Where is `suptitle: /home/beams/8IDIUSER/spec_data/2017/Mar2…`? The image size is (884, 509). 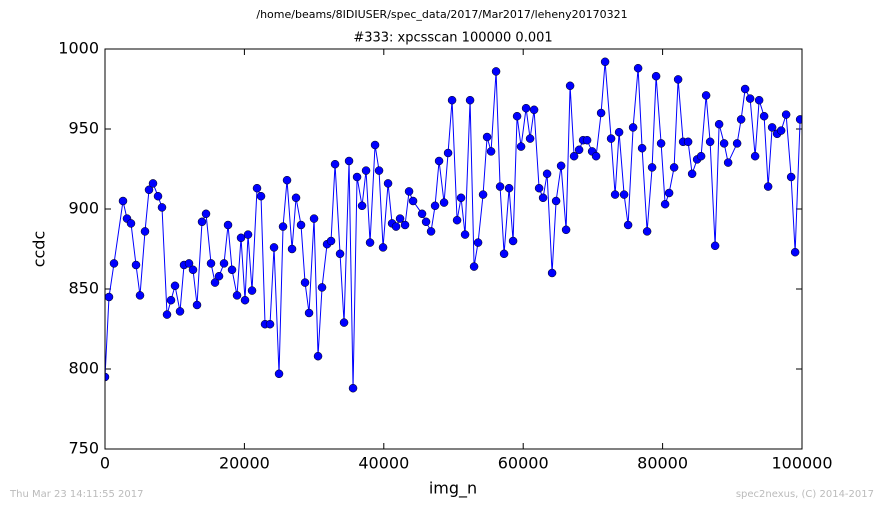 suptitle: /home/beams/8IDIUSER/spec_data/2017/Mar2… is located at coordinates (441, 14).